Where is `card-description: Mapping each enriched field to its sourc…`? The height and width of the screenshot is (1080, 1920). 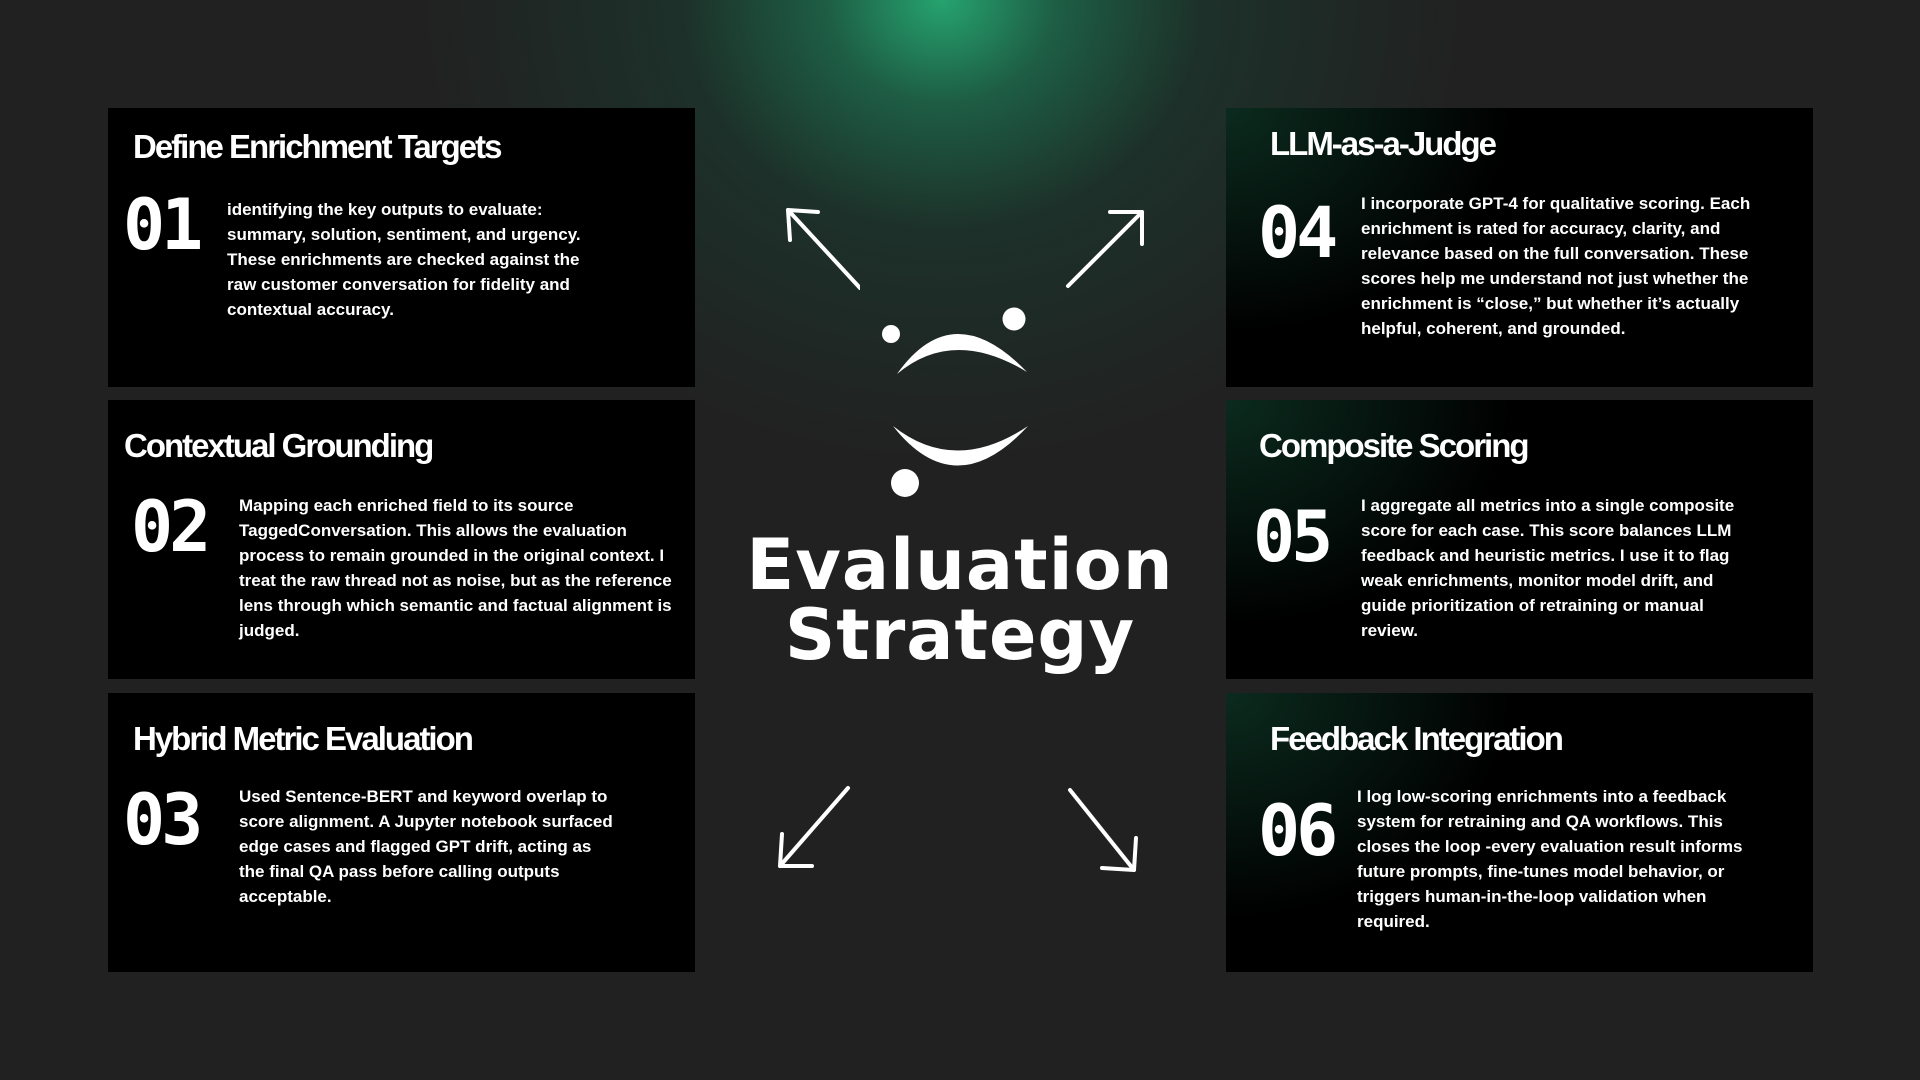
card-description: Mapping each enriched field to its sourc… is located at coordinates (455, 568).